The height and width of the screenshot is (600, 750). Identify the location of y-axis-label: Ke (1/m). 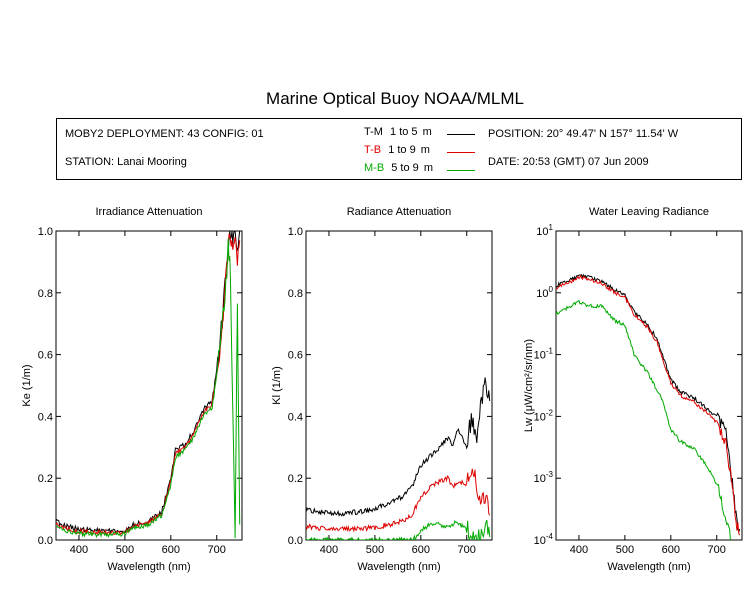
(27, 385).